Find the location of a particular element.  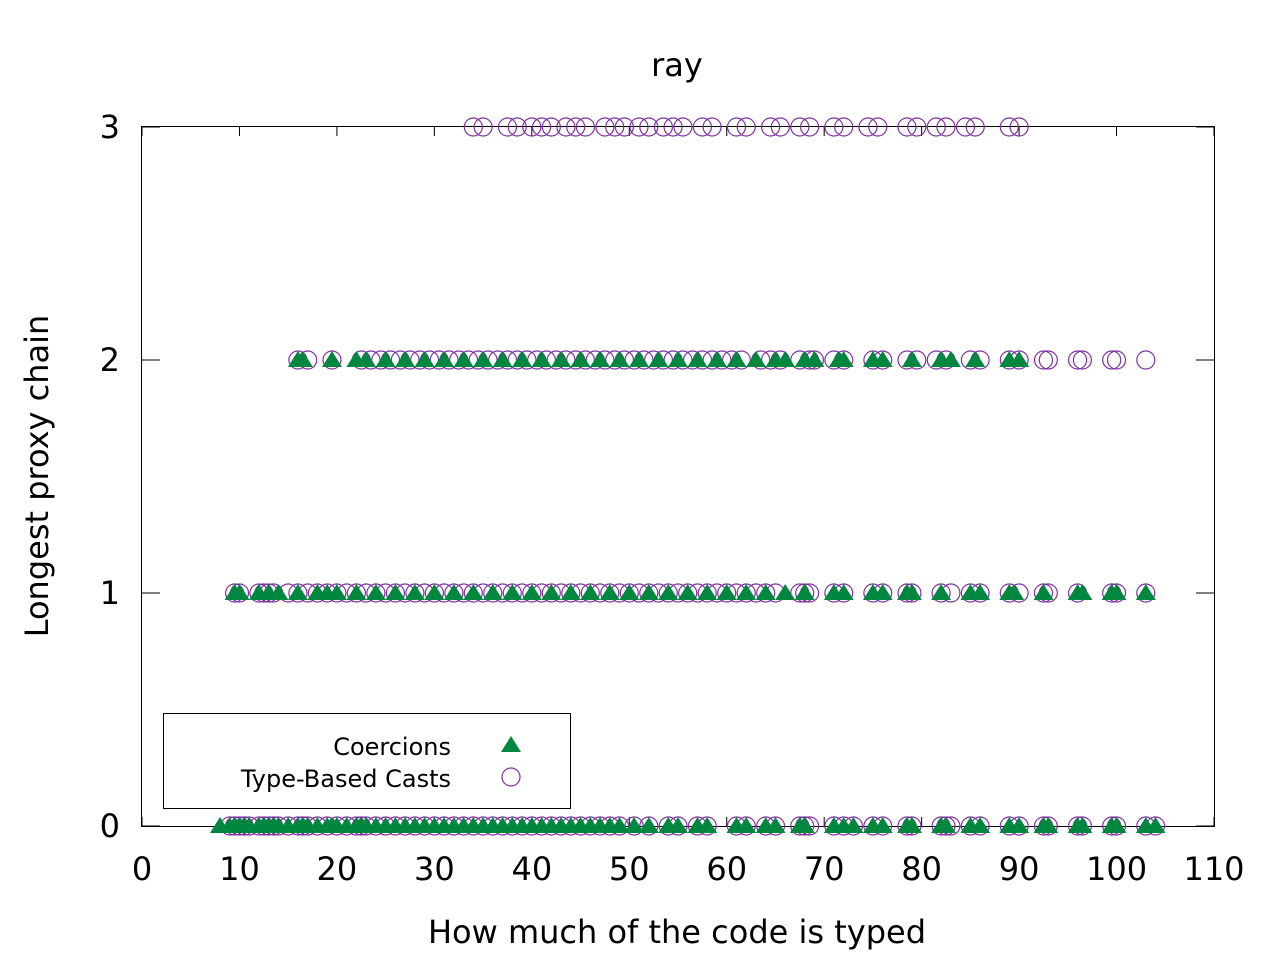

legend-box is located at coordinates (367, 761).